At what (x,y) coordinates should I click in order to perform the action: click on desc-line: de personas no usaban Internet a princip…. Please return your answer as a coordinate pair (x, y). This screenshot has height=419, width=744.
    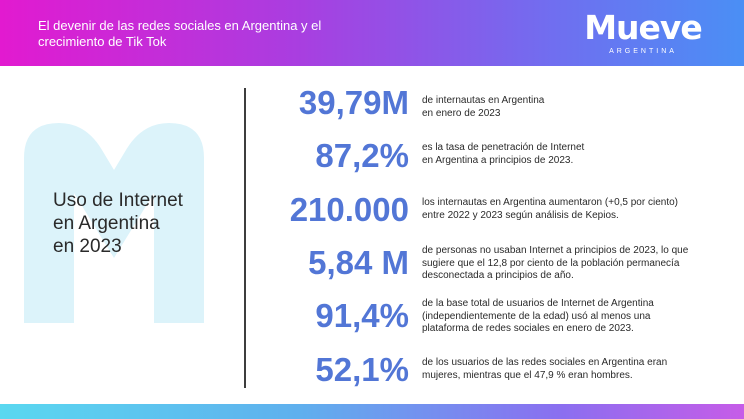
    Looking at the image, I should click on (555, 250).